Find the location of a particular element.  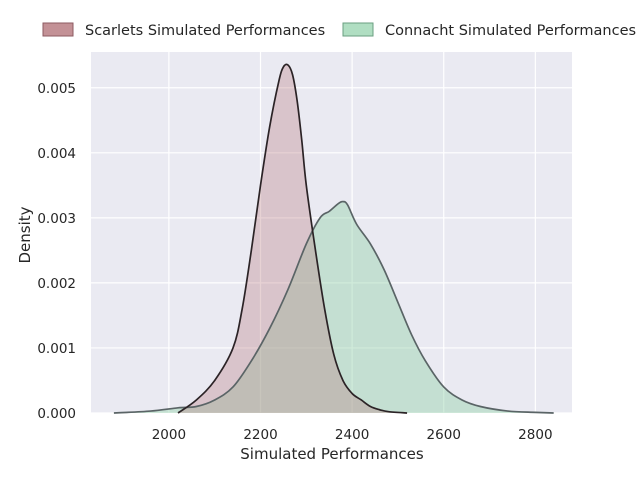

x-tick-label: 2000 is located at coordinates (169, 435).